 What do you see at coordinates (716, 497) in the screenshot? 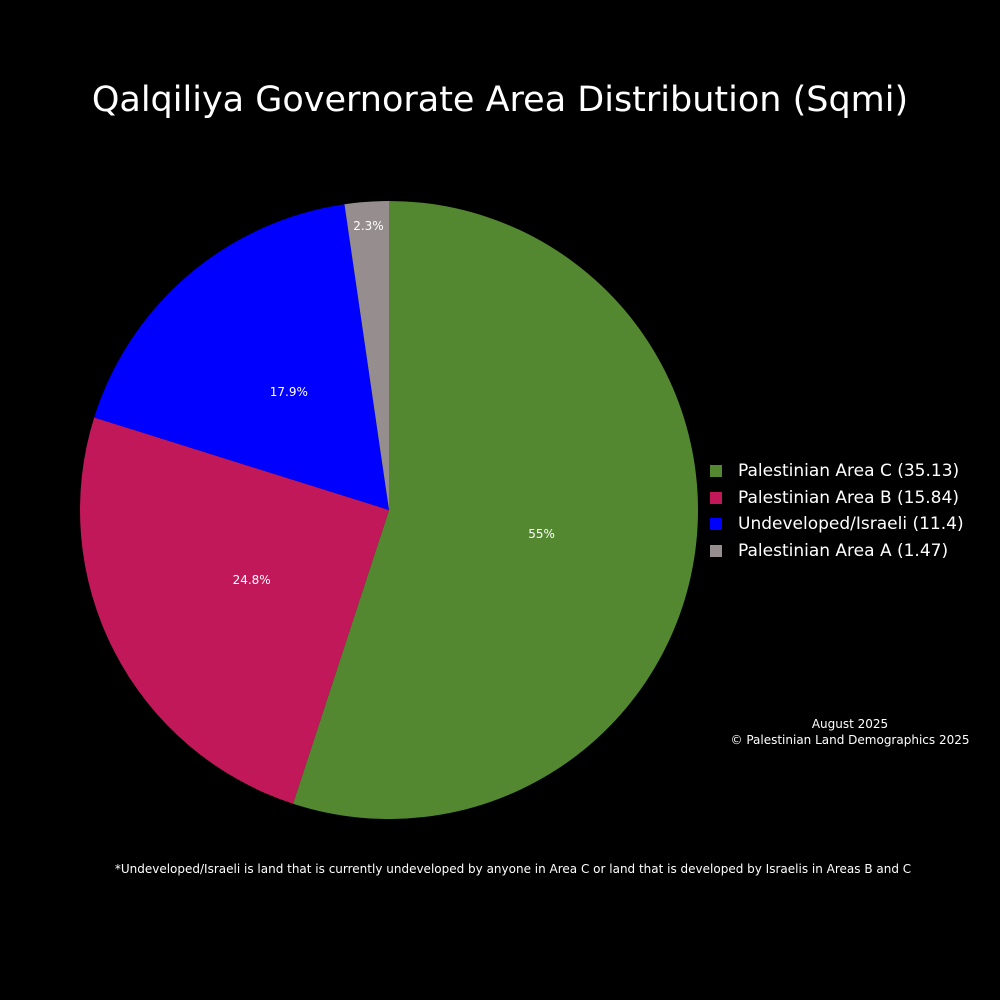
I see `legend-swatch-area-b` at bounding box center [716, 497].